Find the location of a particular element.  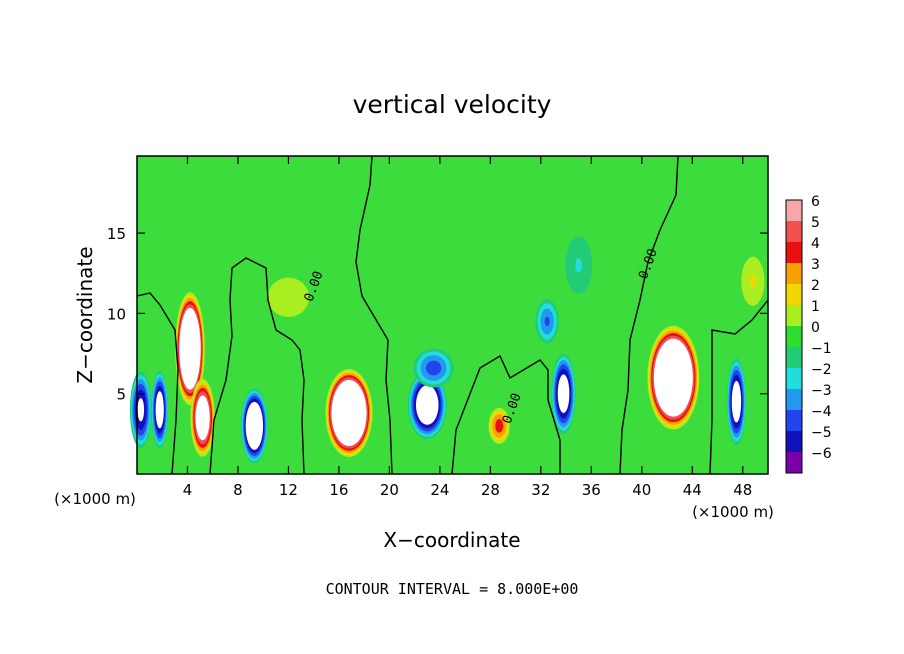

colorbar: 6 5 4 3 2 1 0 −1 −2 −3 −4 −5 −6 is located at coordinates (808, 334).